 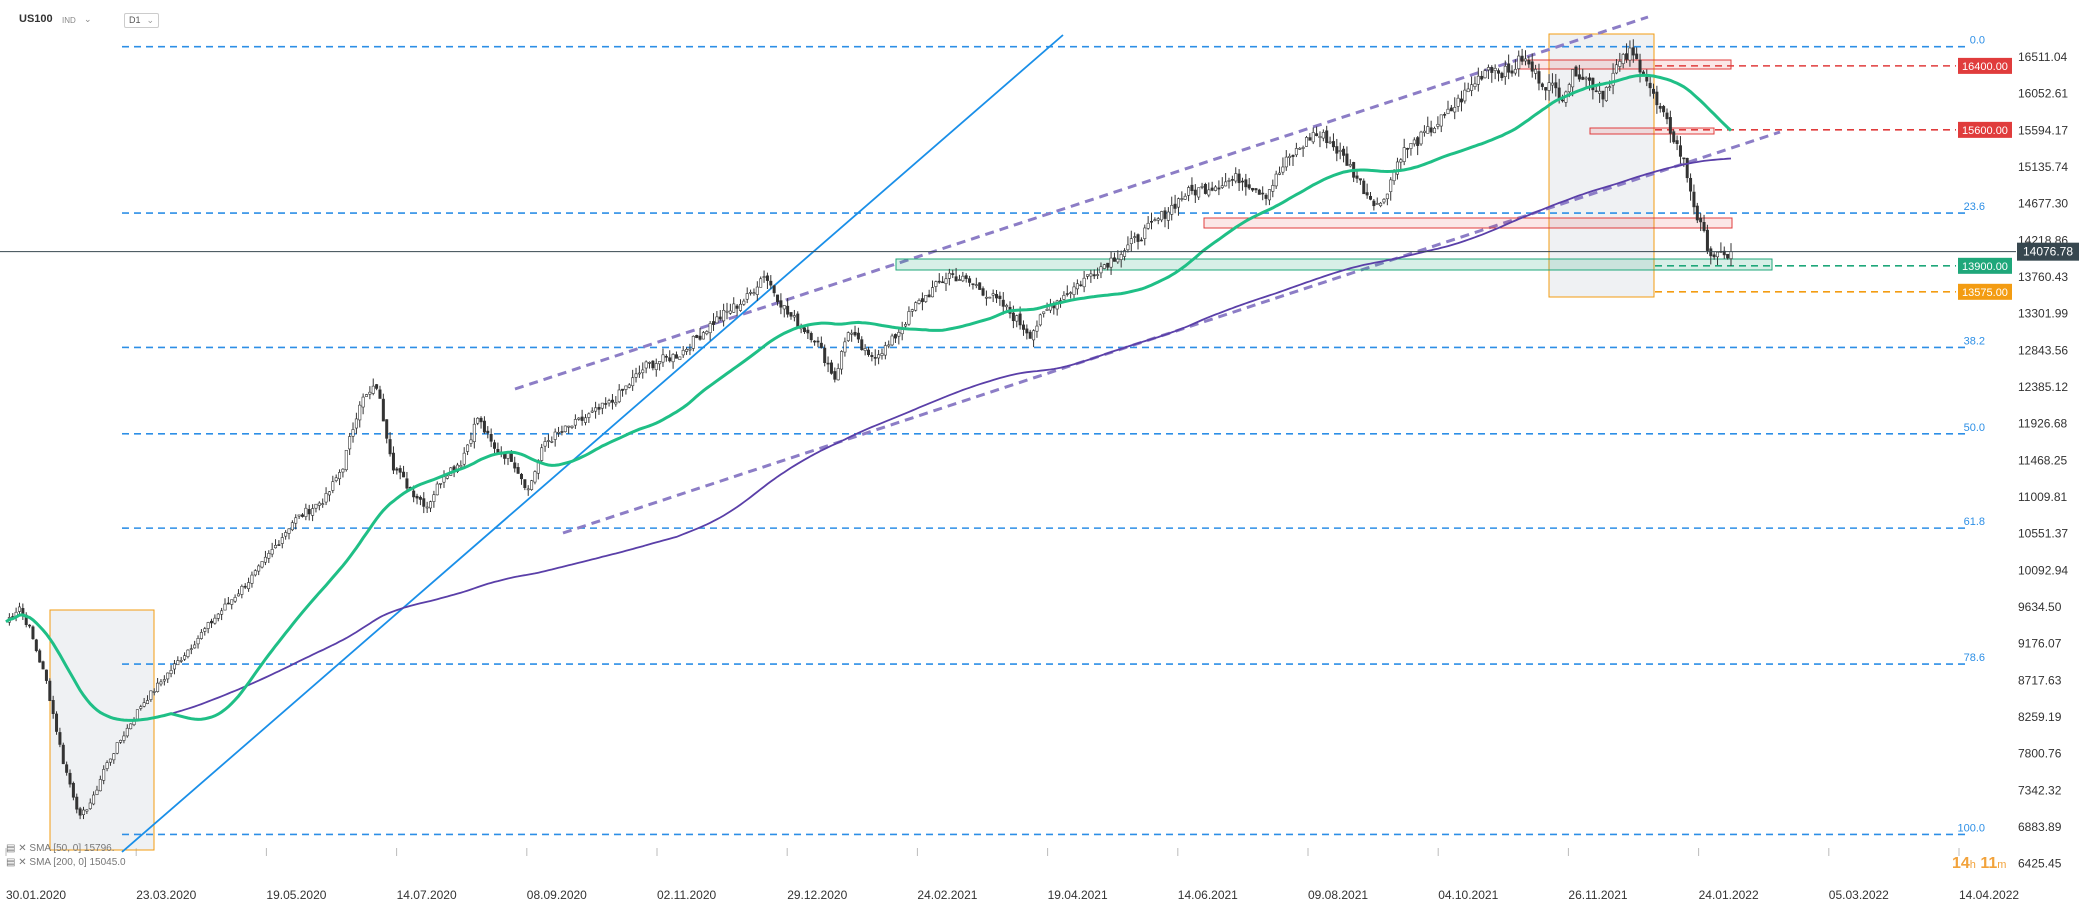 What do you see at coordinates (88, 19) in the screenshot?
I see `symbol-dropdown-icon: ⌄` at bounding box center [88, 19].